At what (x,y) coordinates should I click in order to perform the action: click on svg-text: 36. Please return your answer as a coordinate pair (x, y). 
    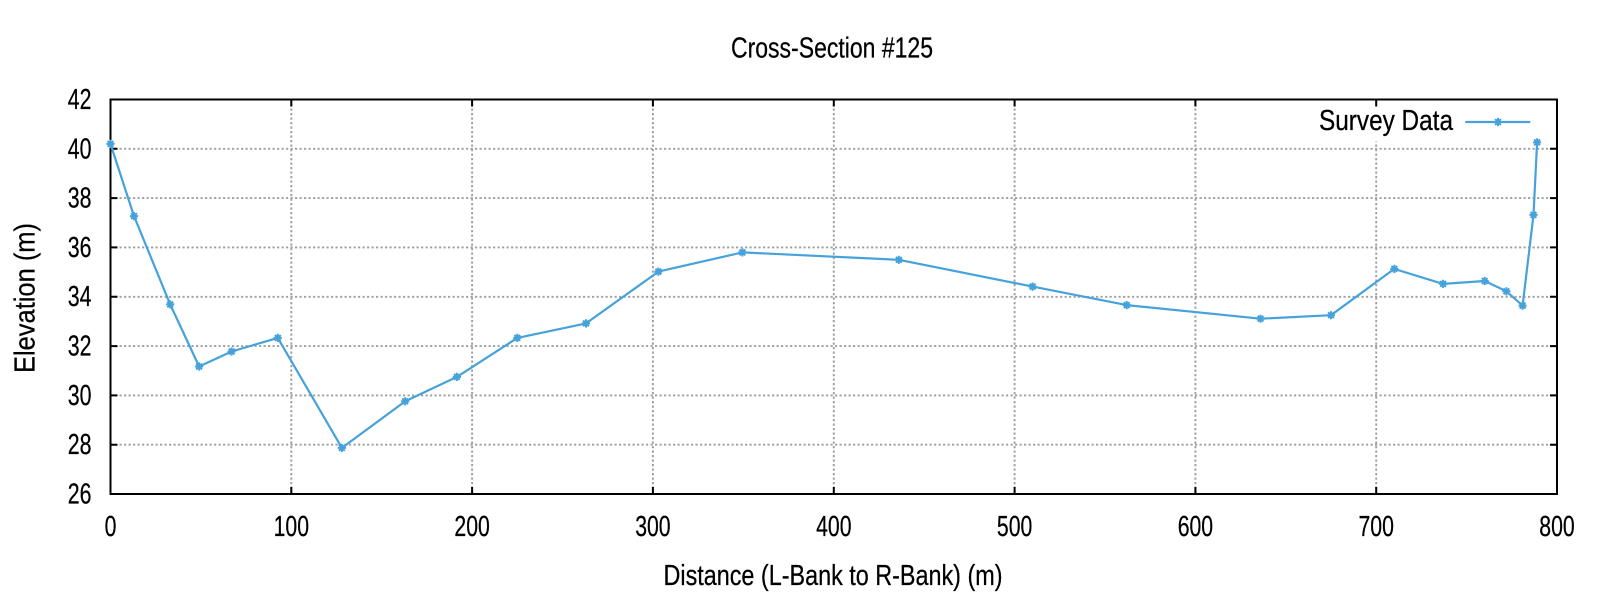
    Looking at the image, I should click on (80, 248).